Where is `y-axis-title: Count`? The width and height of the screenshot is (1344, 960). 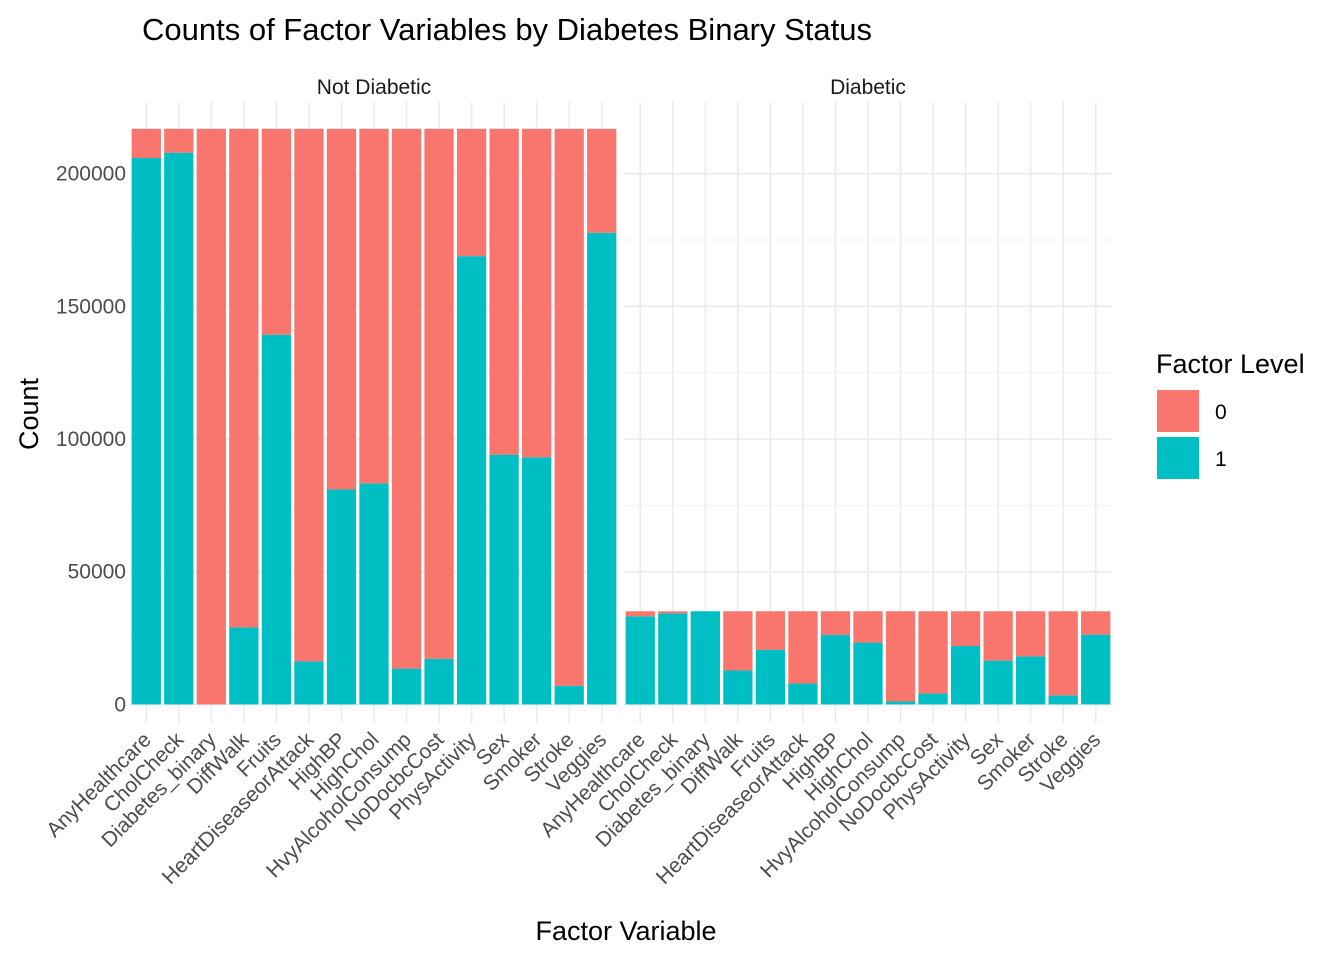
y-axis-title: Count is located at coordinates (29, 413).